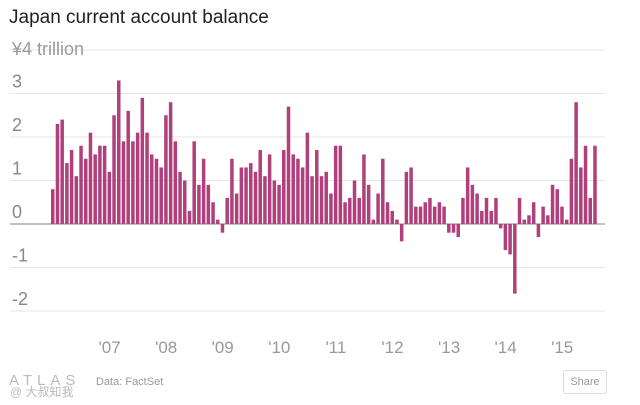  What do you see at coordinates (42, 392) in the screenshot?
I see `watermark: @ 大叔知我` at bounding box center [42, 392].